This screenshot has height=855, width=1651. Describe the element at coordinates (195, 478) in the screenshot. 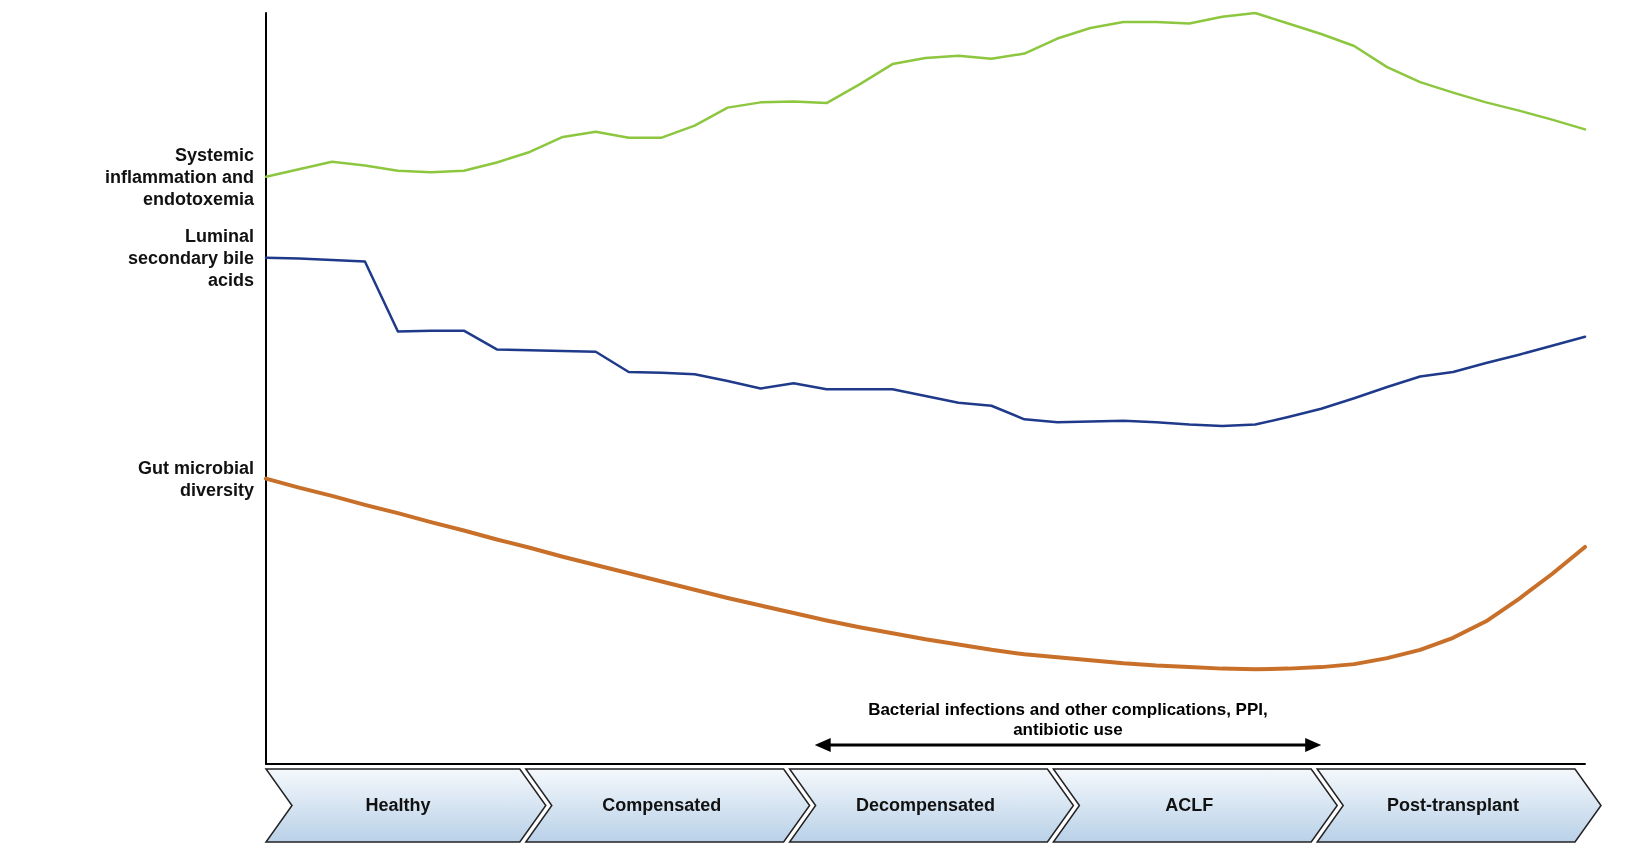

I see `series-label: Gut microbial diversity` at that location.